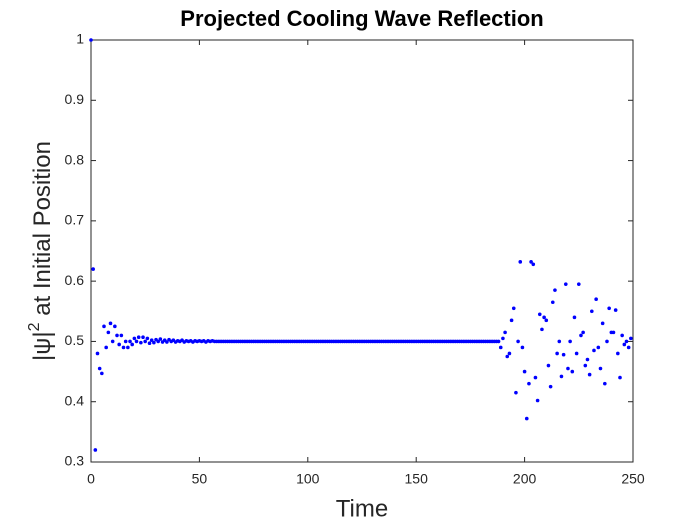 The image size is (700, 525). What do you see at coordinates (42, 346) in the screenshot?
I see `y-label-part: |ψ|` at bounding box center [42, 346].